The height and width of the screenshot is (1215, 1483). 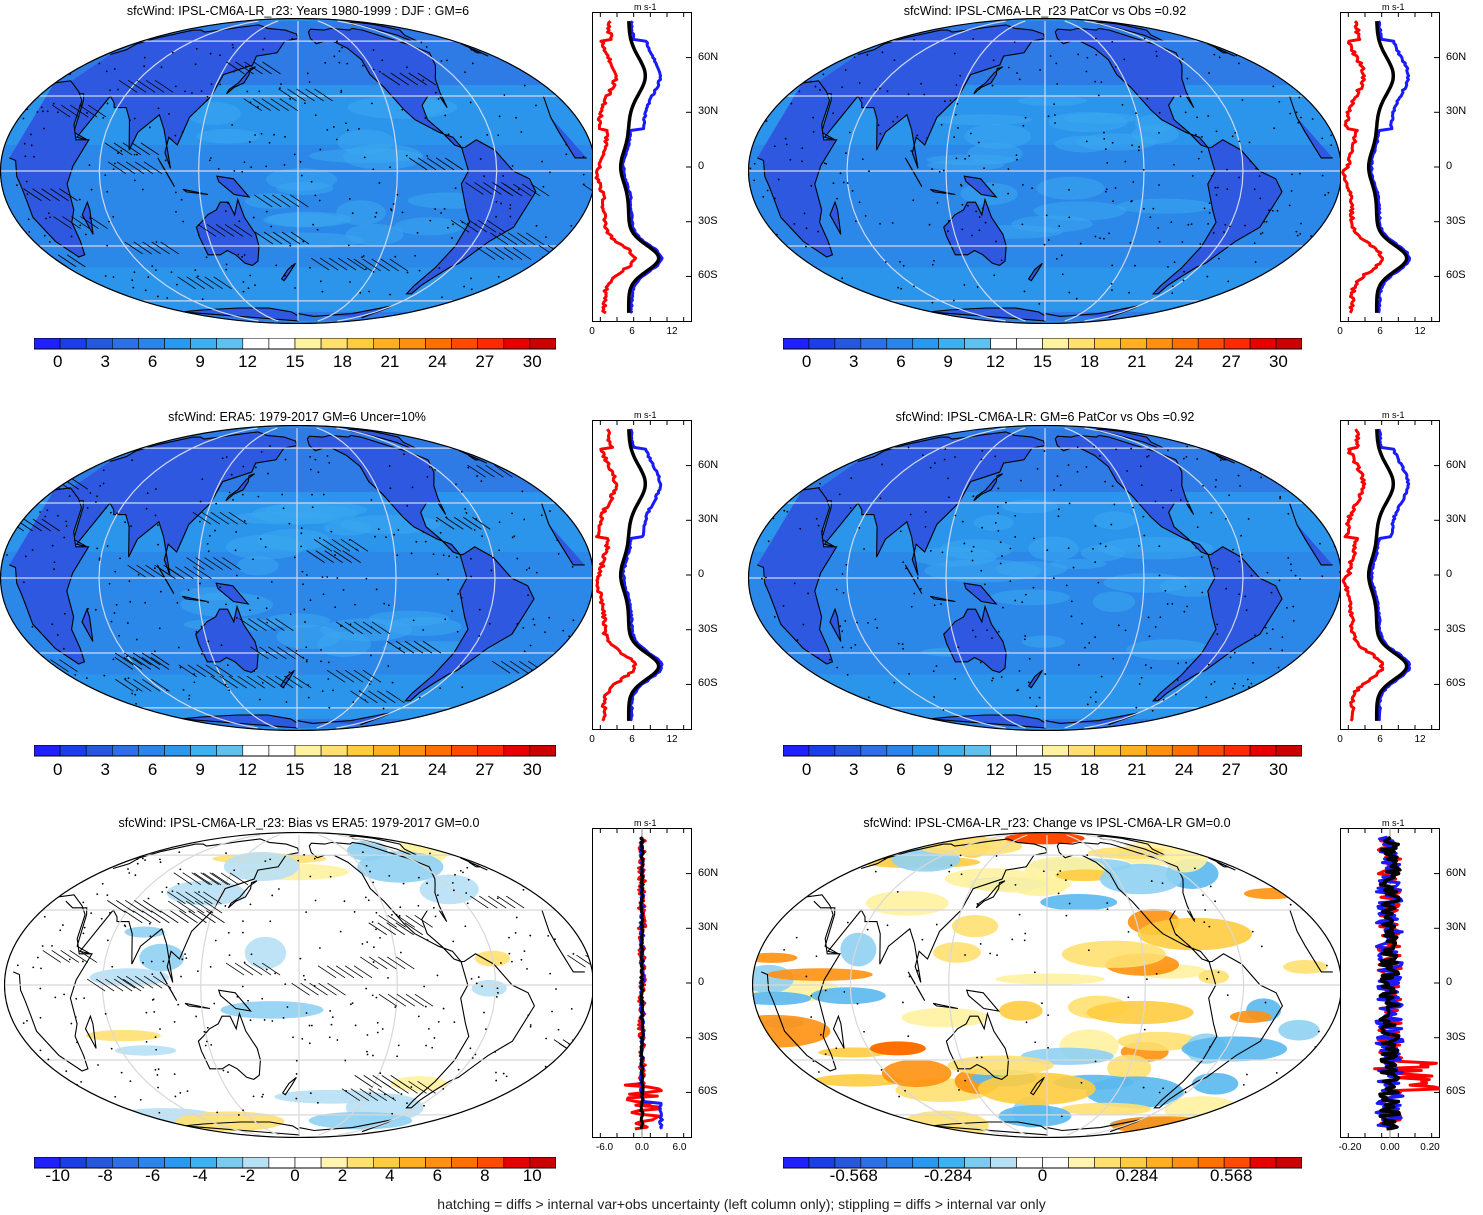 I want to click on zonal-series-black, so click(x=639, y=167).